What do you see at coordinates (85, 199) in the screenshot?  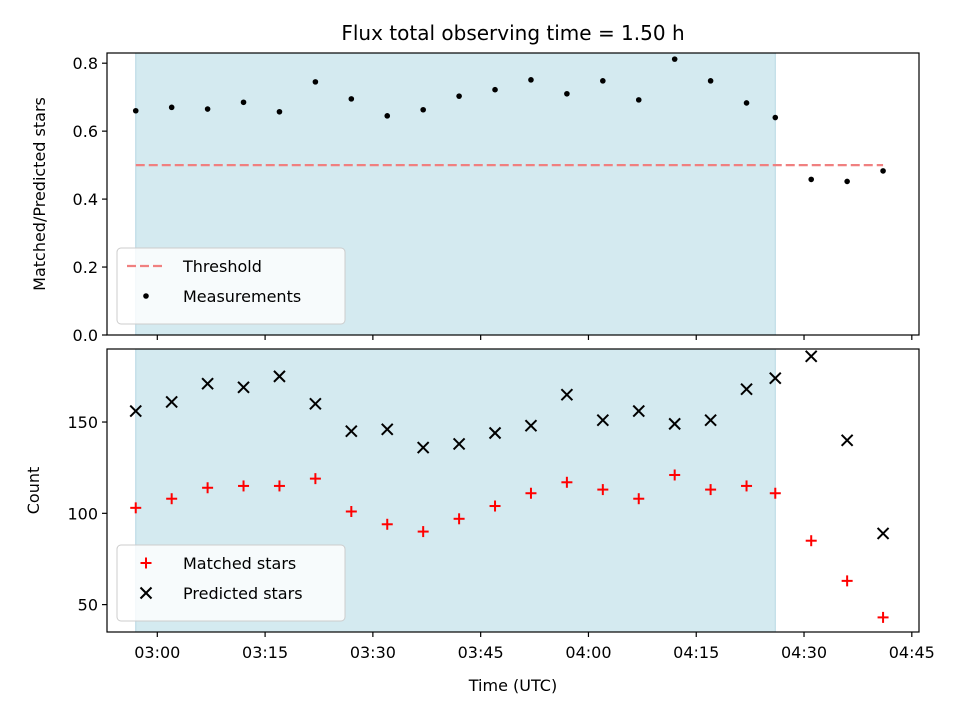 I see `top-ytick-label-2: 0.4` at bounding box center [85, 199].